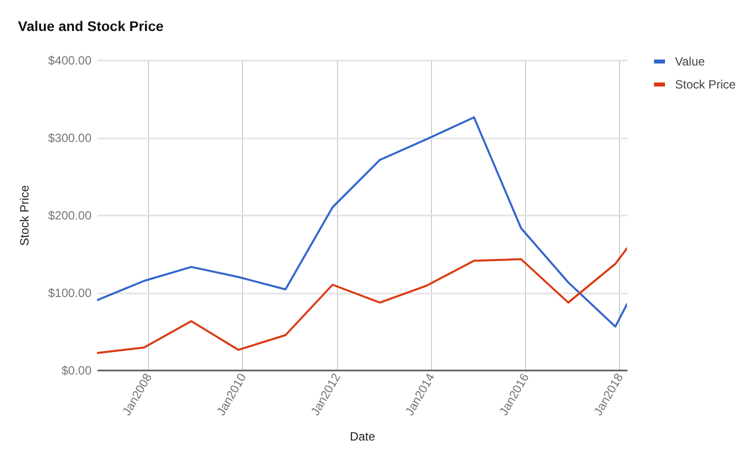 The height and width of the screenshot is (468, 751). I want to click on legend-label: Value, so click(690, 61).